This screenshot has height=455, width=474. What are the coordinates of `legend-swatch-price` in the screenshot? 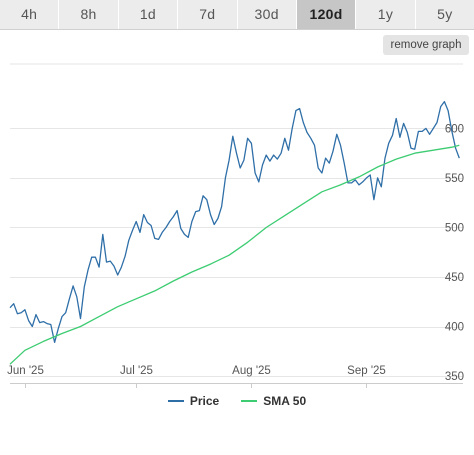 It's located at (175, 401).